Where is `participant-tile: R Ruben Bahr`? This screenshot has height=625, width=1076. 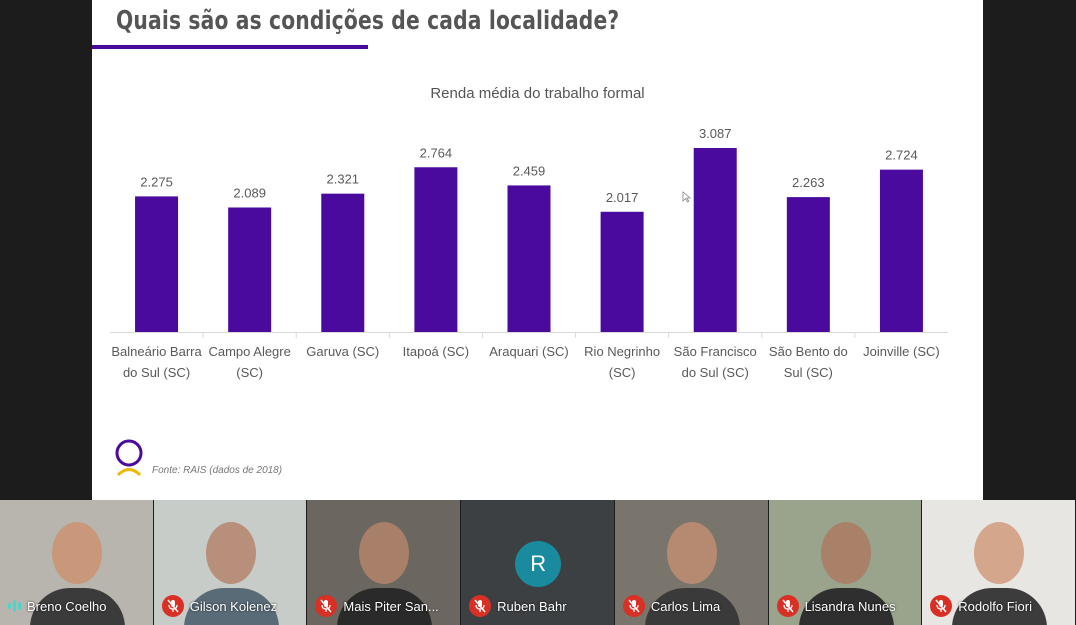
participant-tile: R Ruben Bahr is located at coordinates (537, 562).